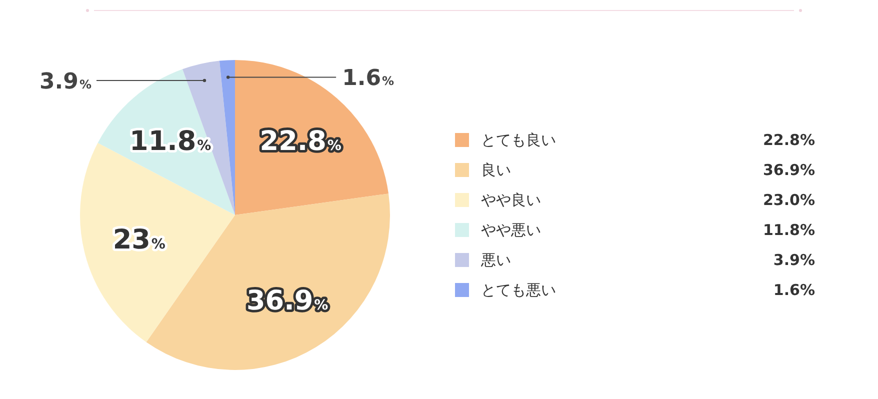 The image size is (878, 399). Describe the element at coordinates (519, 290) in the screenshot. I see `legend-label: とても悪い` at that location.